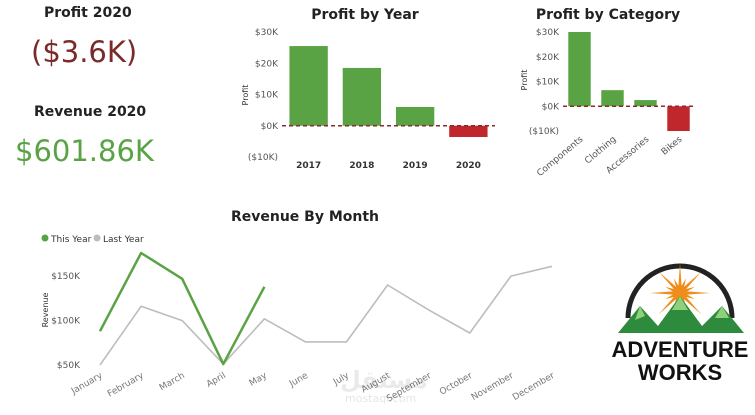 This screenshot has width=755, height=415. I want to click on y-tick-label: $150K, so click(66, 277).